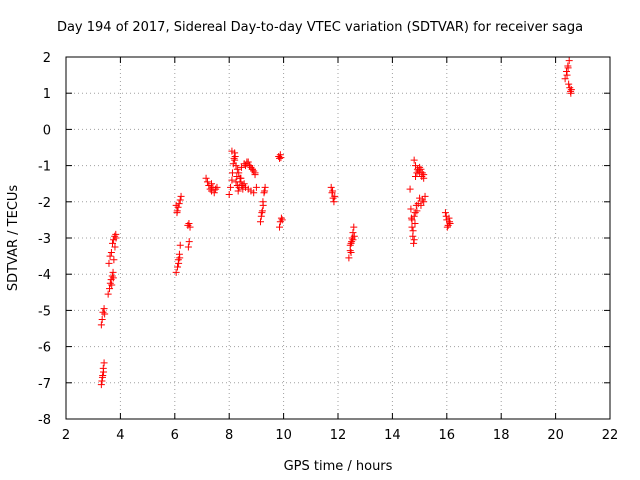 The height and width of the screenshot is (480, 640). Describe the element at coordinates (47, 58) in the screenshot. I see `y-tick-label: 2` at that location.